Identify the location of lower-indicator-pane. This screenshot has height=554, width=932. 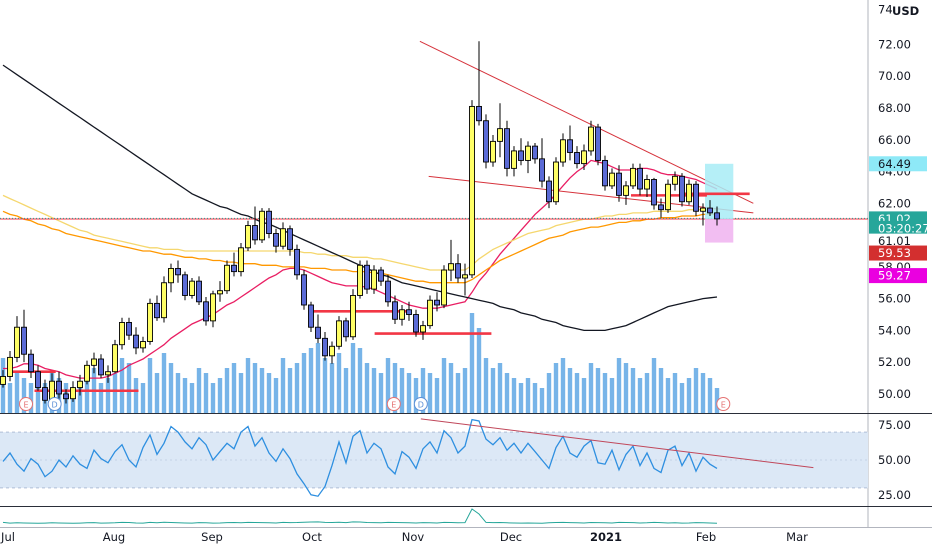
(360, 516).